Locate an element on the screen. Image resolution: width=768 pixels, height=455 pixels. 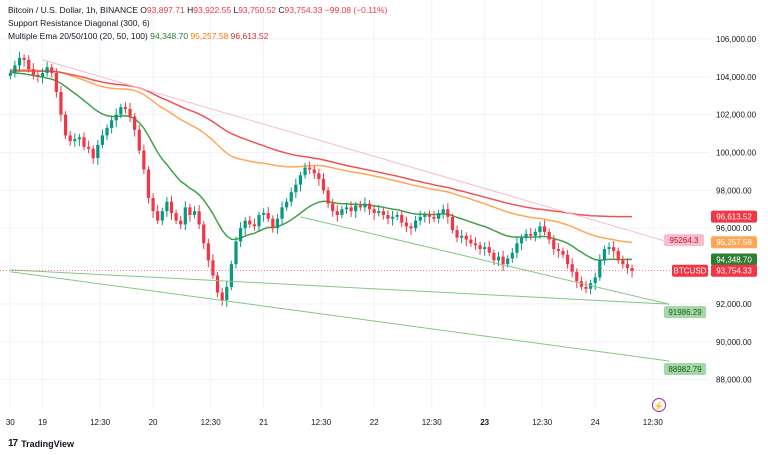
close-value: 93,754.33 is located at coordinates (303, 10).